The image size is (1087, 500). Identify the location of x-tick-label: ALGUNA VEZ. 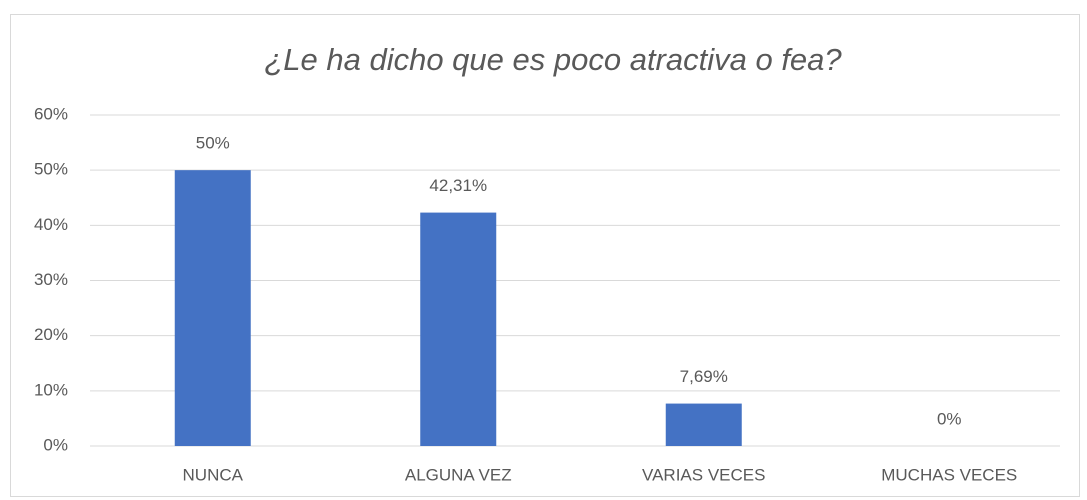
(458, 474).